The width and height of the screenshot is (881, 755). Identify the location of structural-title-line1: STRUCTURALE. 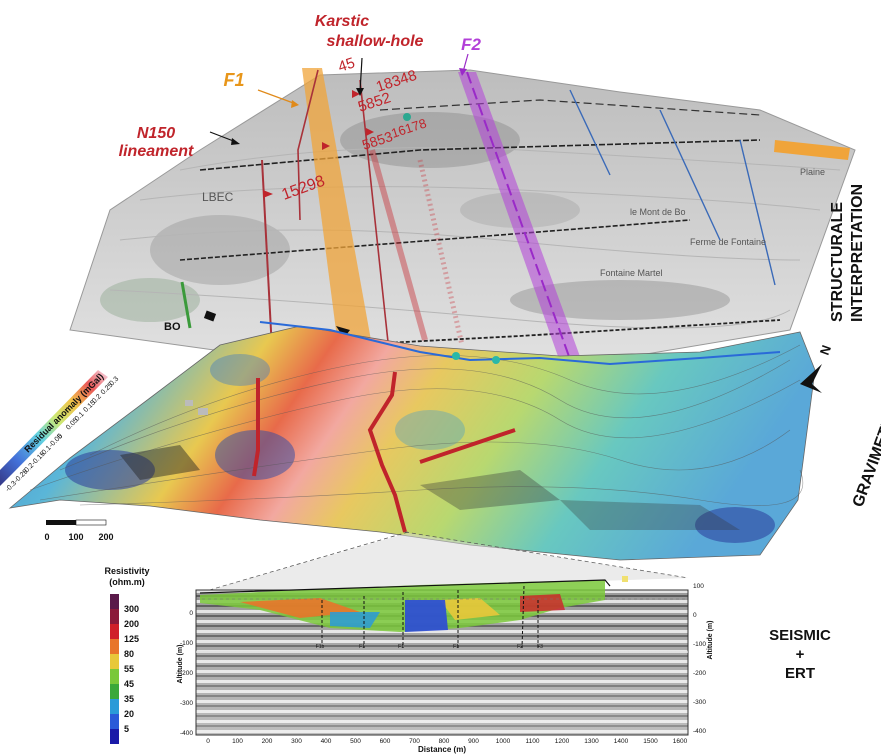
(837, 262).